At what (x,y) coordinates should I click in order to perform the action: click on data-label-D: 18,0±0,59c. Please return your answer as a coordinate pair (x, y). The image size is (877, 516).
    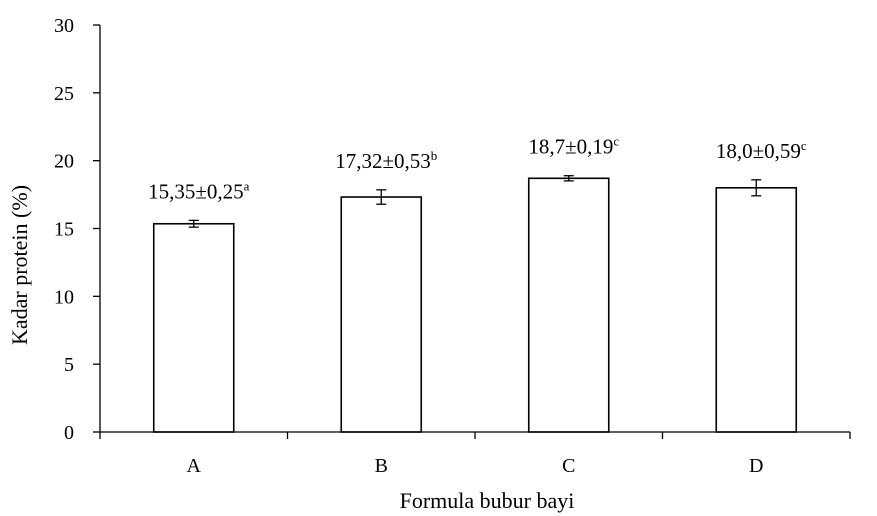
    Looking at the image, I should click on (761, 150).